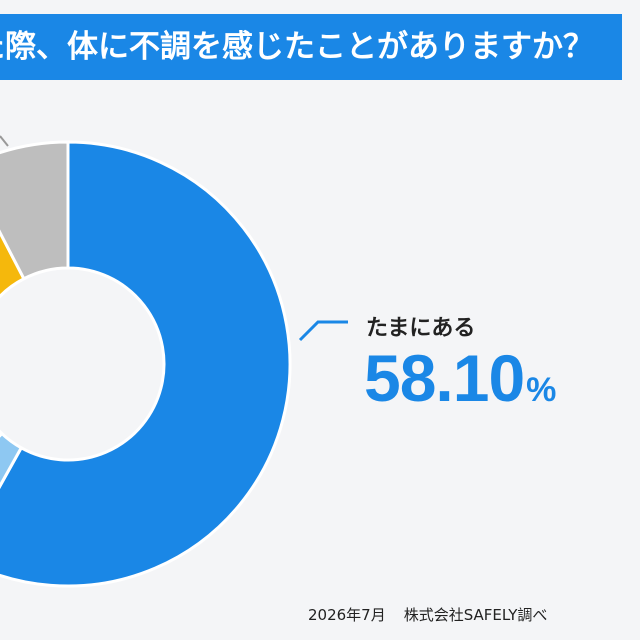  Describe the element at coordinates (541, 390) in the screenshot. I see `callout-percent-sign: %` at that location.